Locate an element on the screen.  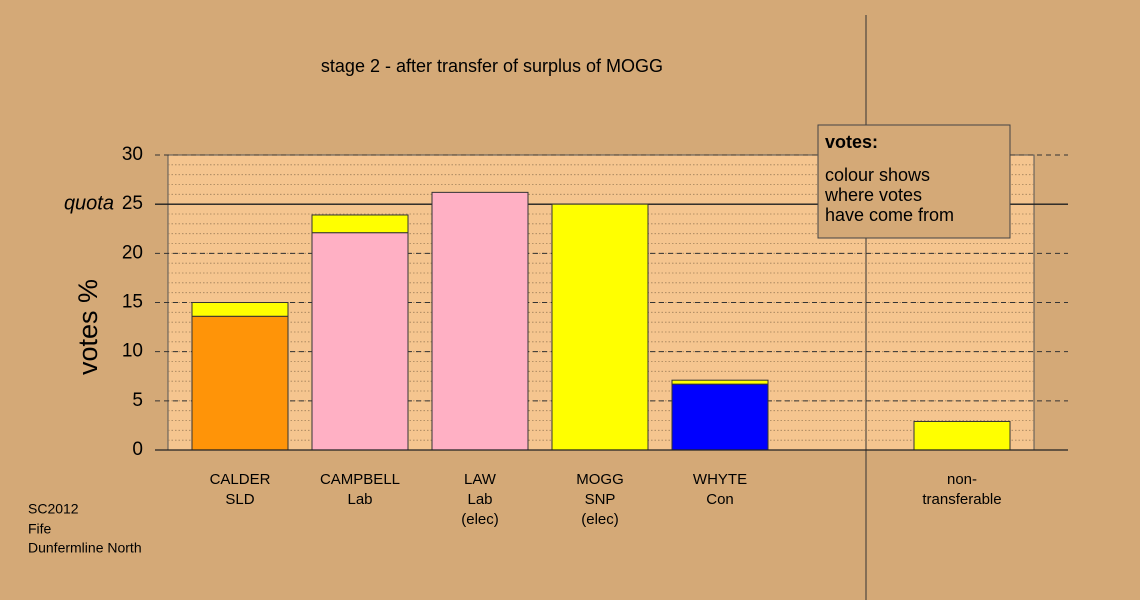
legend-box is located at coordinates (914, 181).